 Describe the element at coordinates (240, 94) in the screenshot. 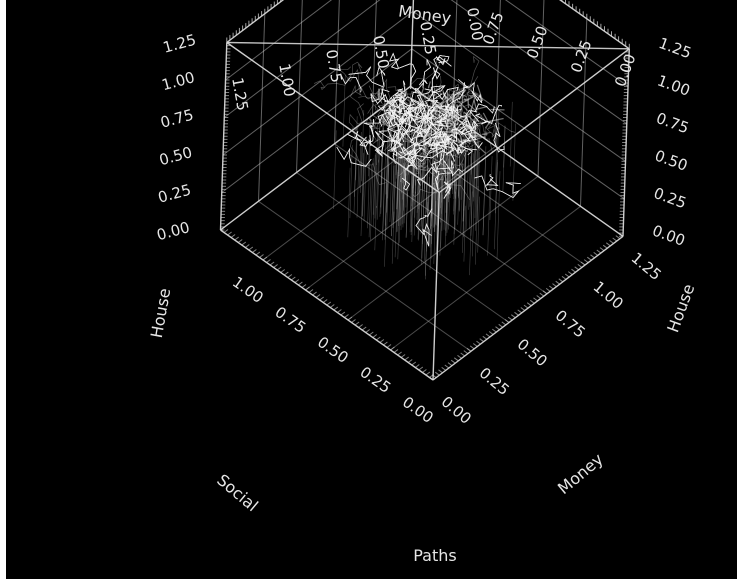

I see `top-tick-left: 1.25` at that location.